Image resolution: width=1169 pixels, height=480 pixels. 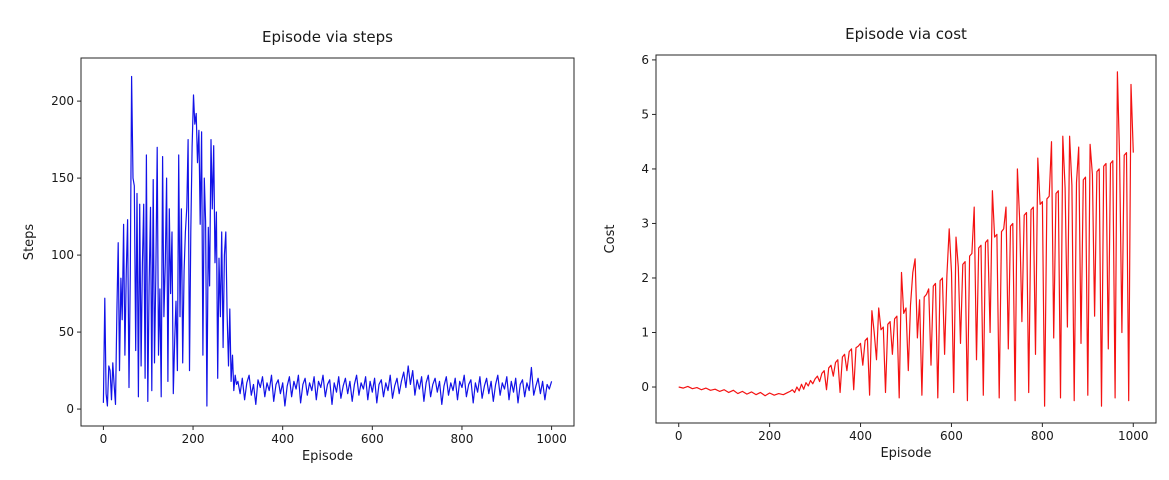 I want to click on cost-yaxis-label: Cost, so click(x=610, y=239).